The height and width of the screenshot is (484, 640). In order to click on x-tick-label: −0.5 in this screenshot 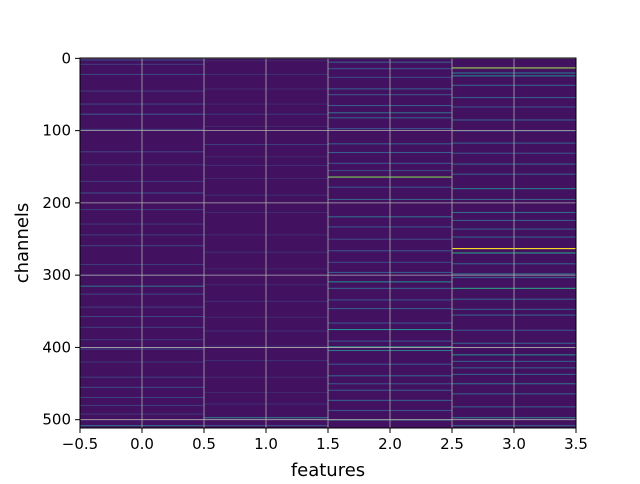, I will do `click(80, 444)`.